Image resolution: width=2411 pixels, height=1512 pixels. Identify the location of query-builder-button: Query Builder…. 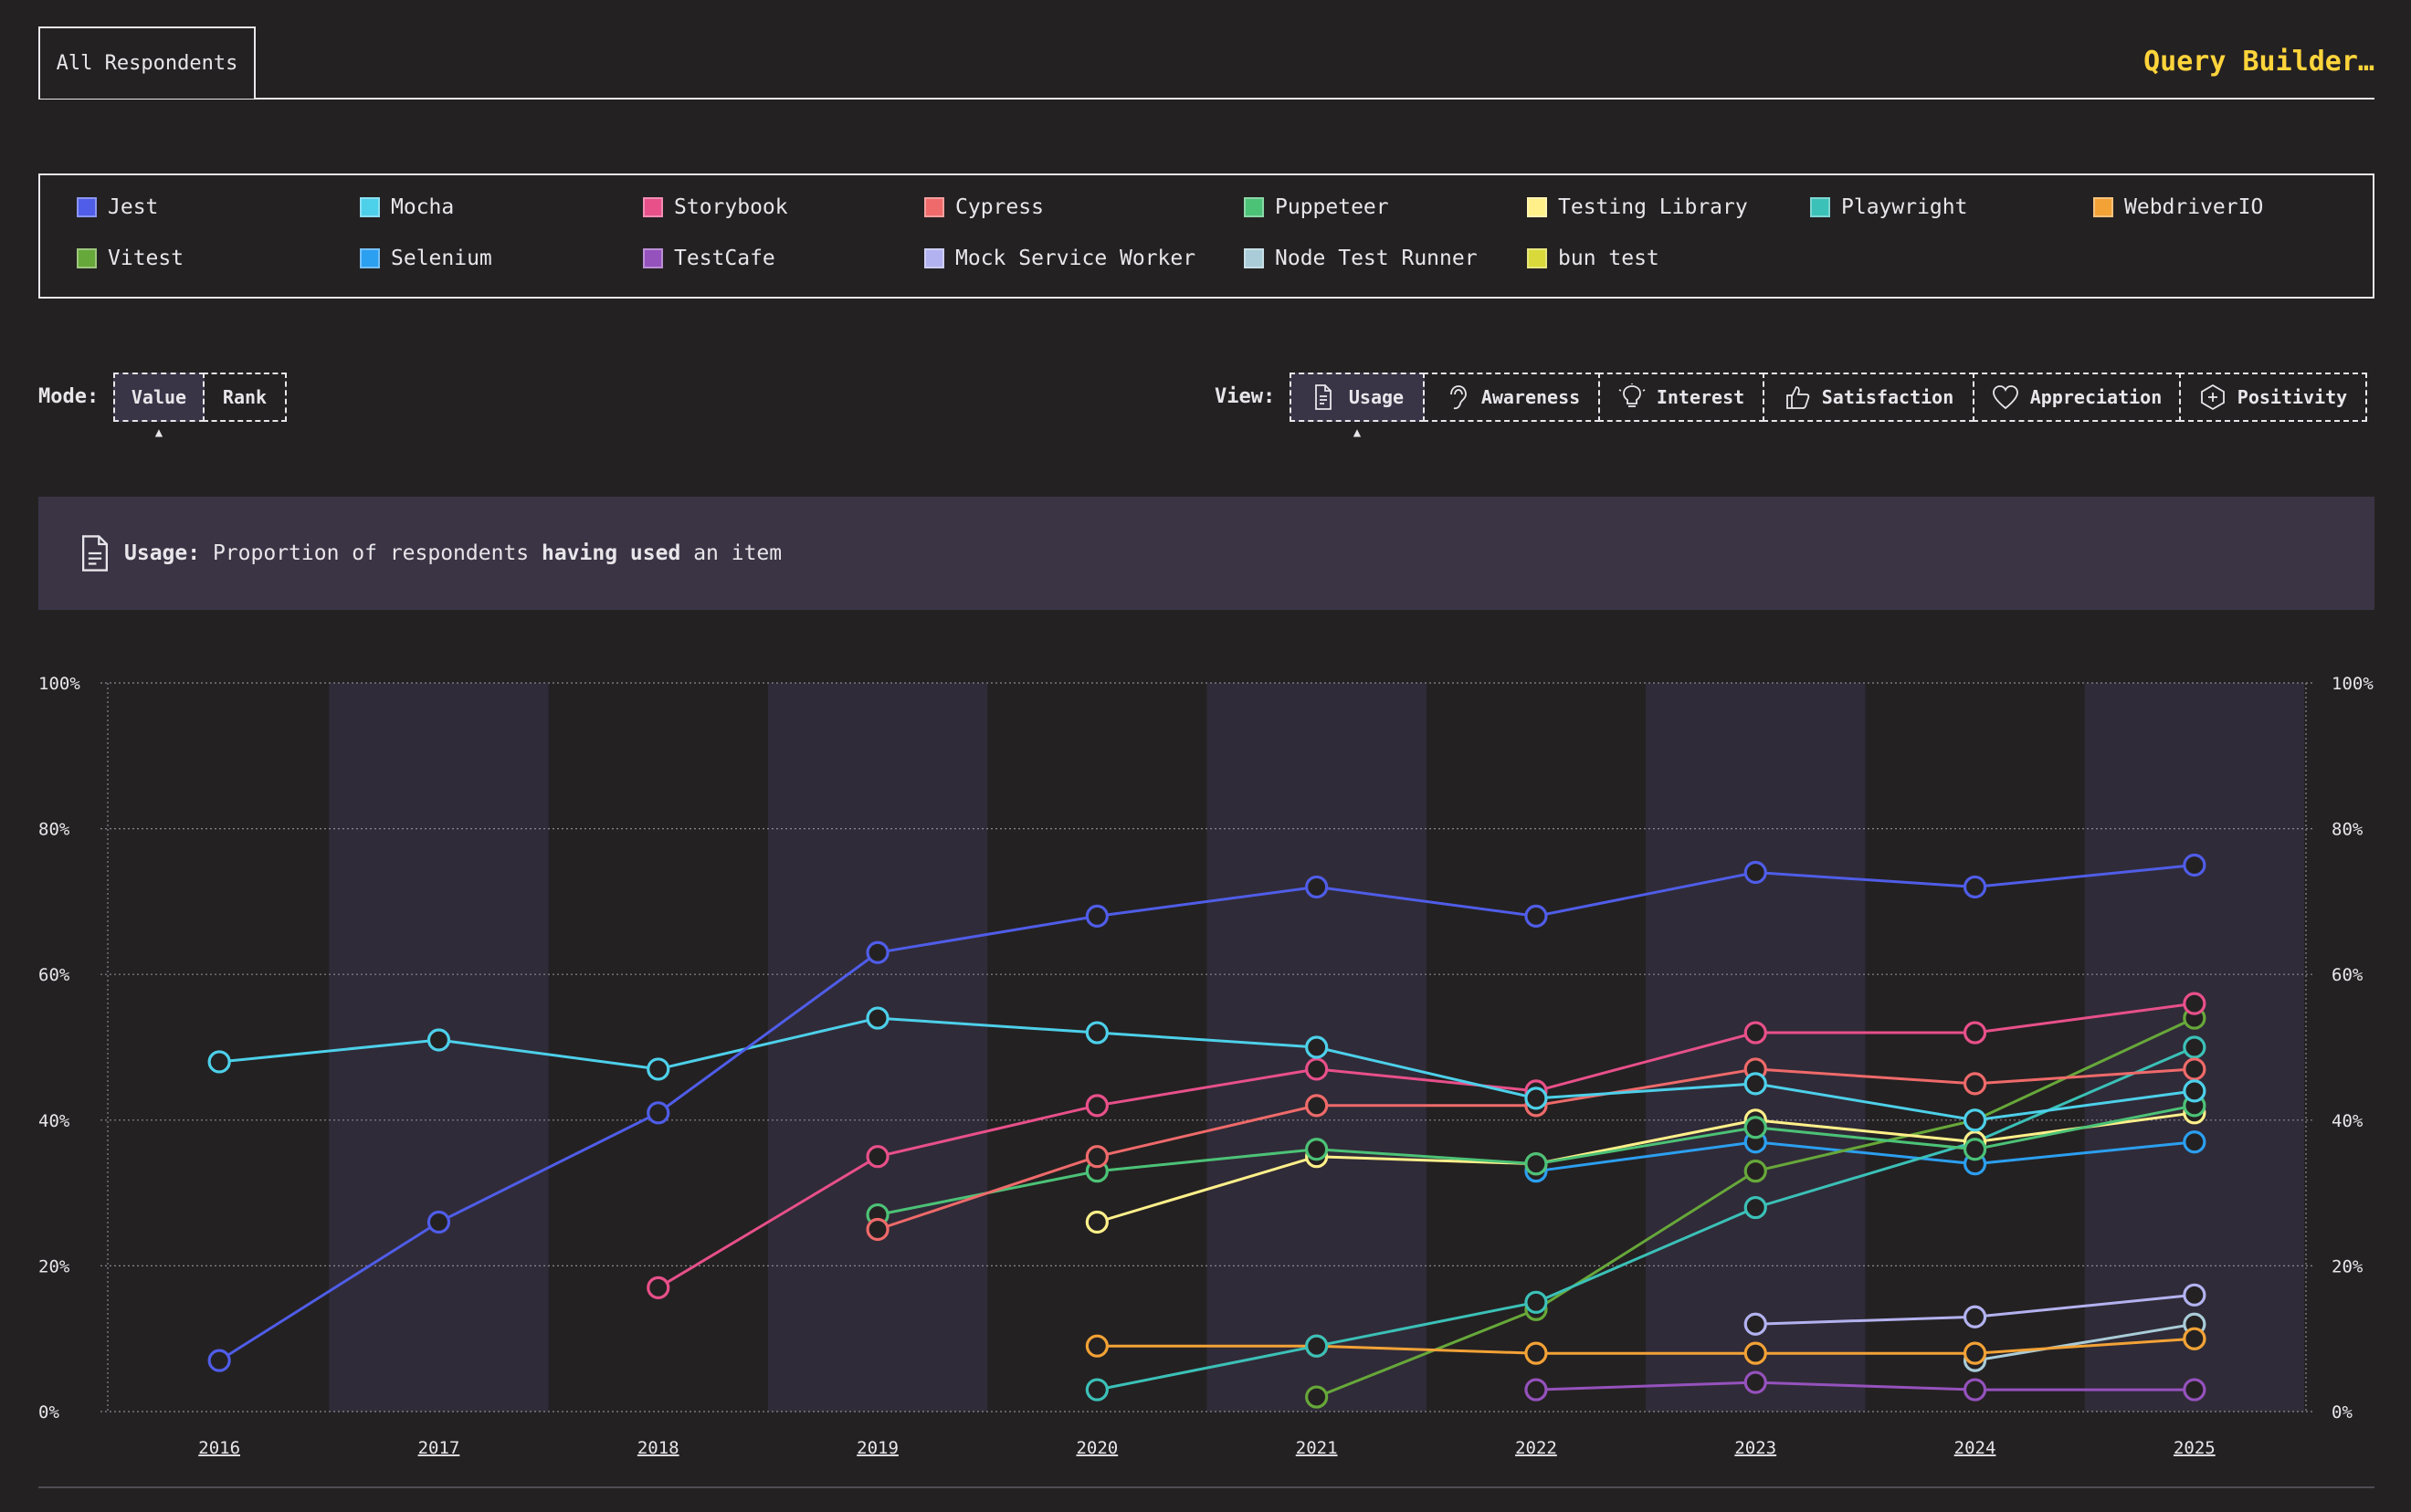
(2258, 62).